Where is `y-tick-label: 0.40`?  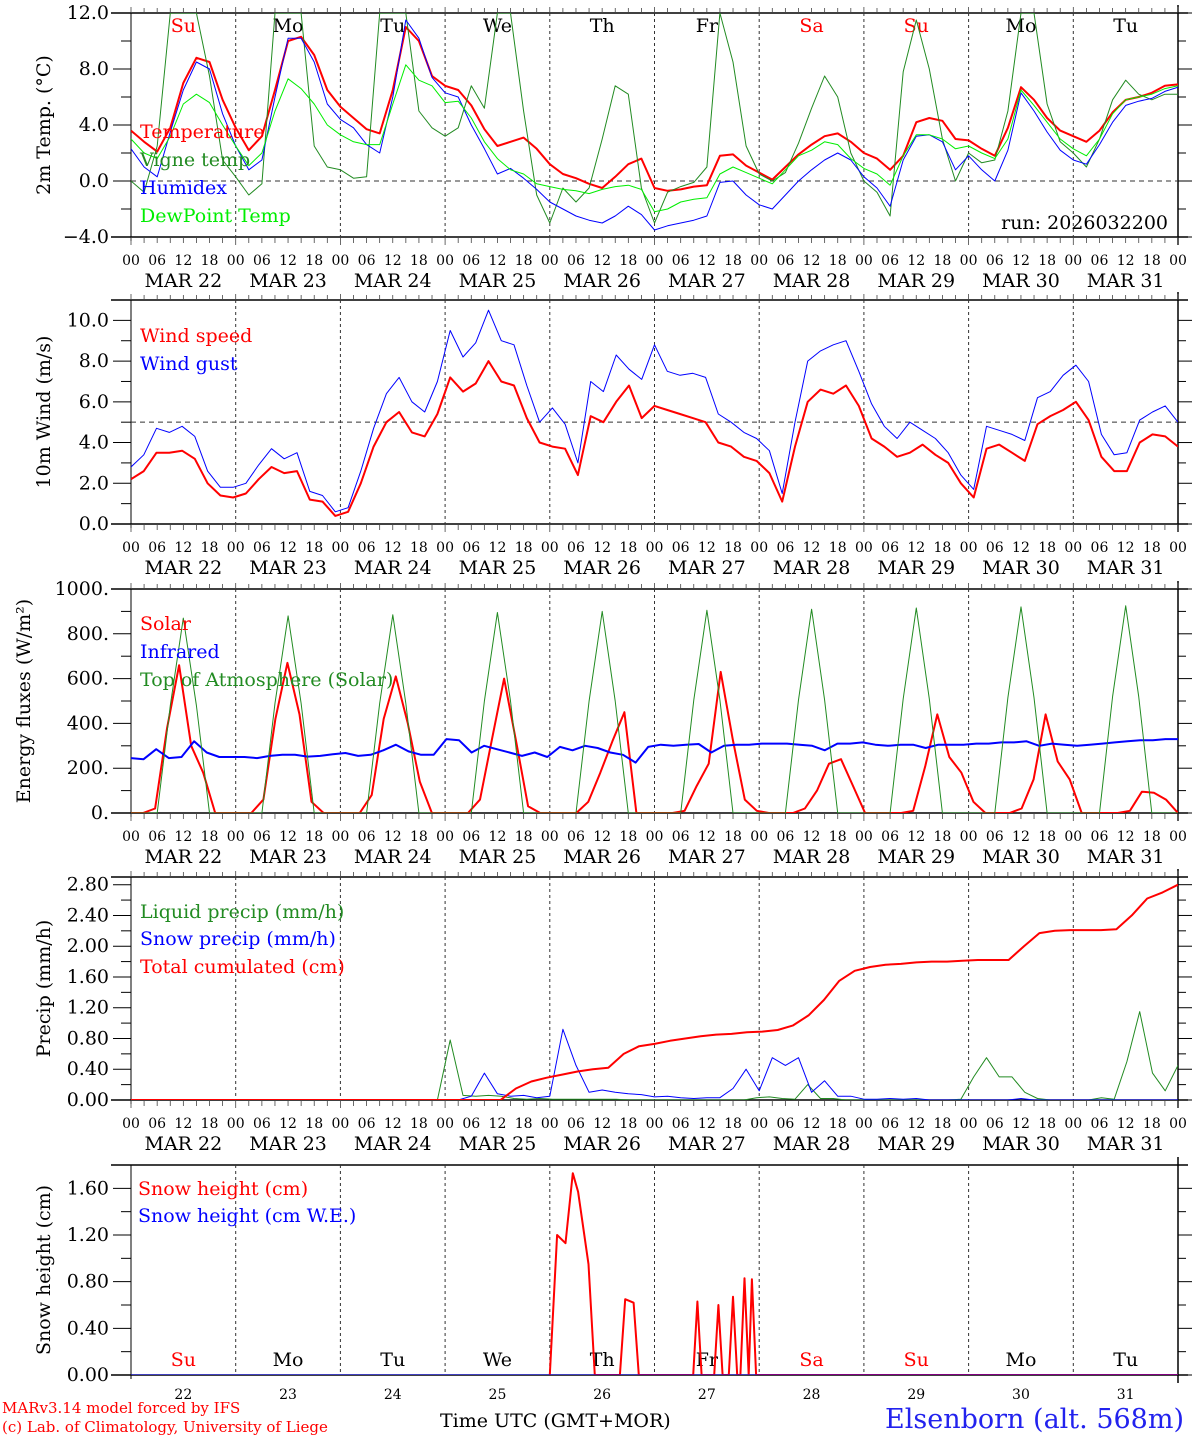
y-tick-label: 0.40 is located at coordinates (88, 1069).